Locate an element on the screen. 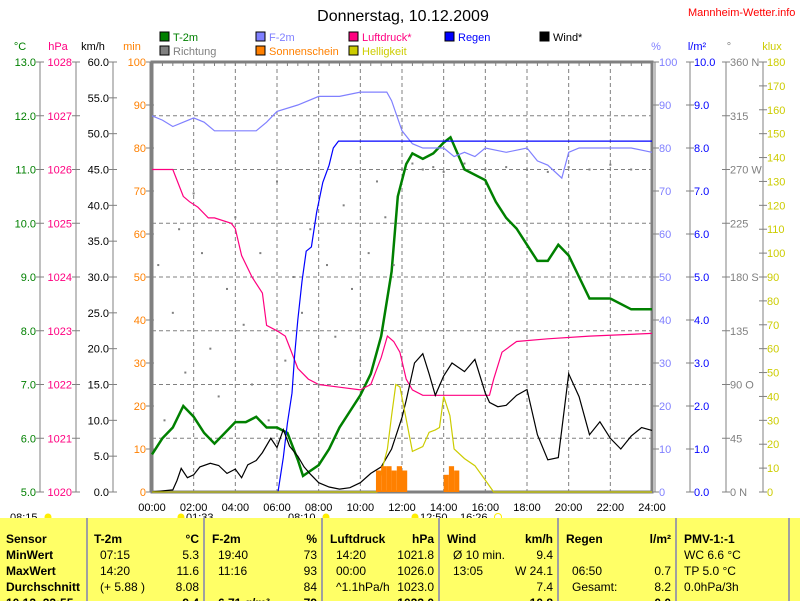 The height and width of the screenshot is (601, 800). sun-time: 08:10 is located at coordinates (302, 515).